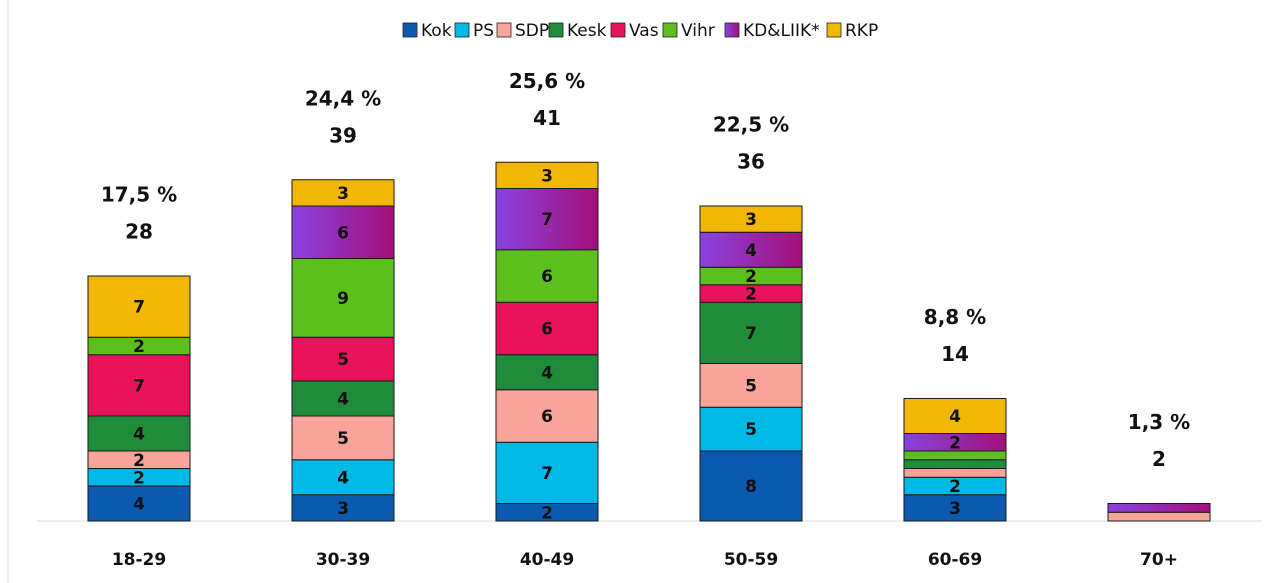 This screenshot has height=583, width=1282. Describe the element at coordinates (955, 560) in the screenshot. I see `x-tick-label: 60-69` at that location.